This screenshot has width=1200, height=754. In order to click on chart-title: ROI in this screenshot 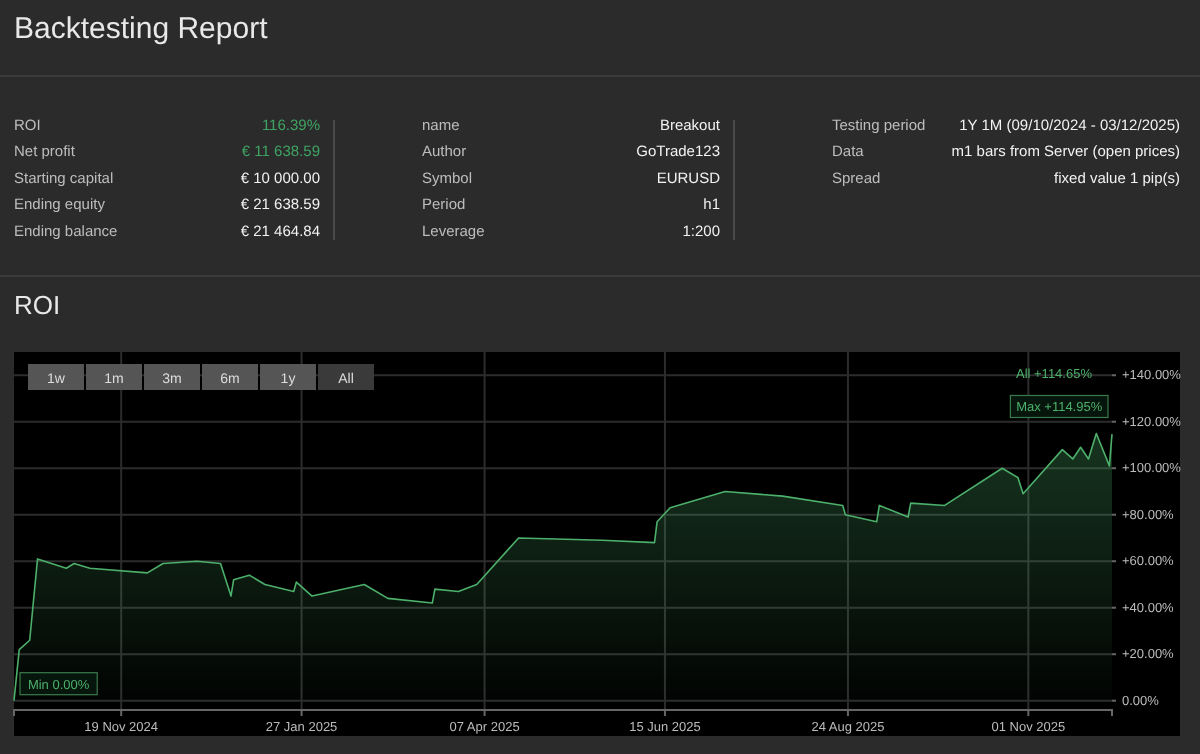, I will do `click(37, 305)`.